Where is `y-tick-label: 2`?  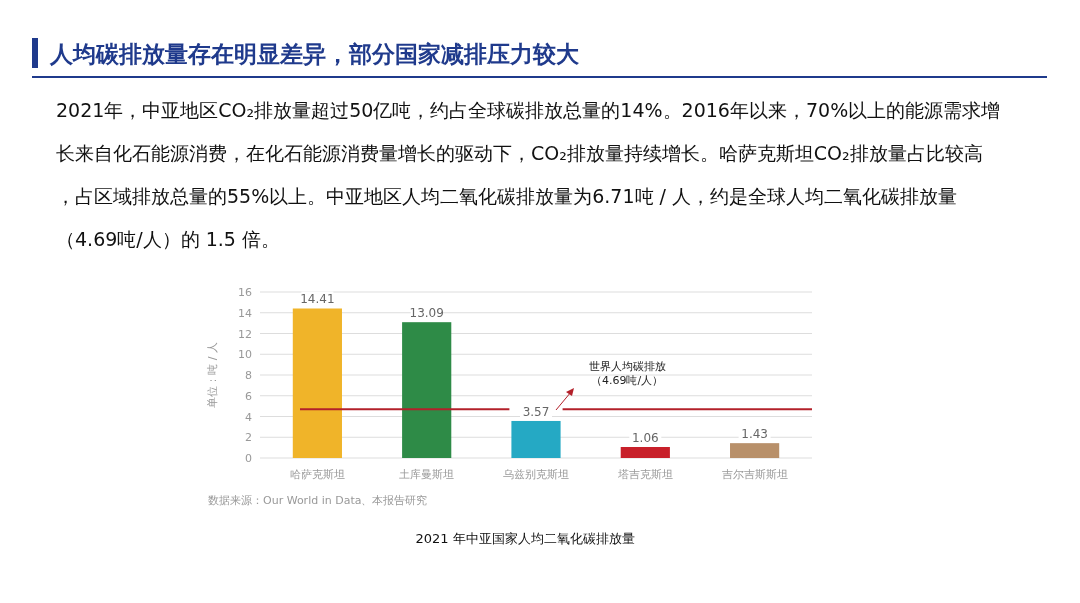
y-tick-label: 2 is located at coordinates (248, 438).